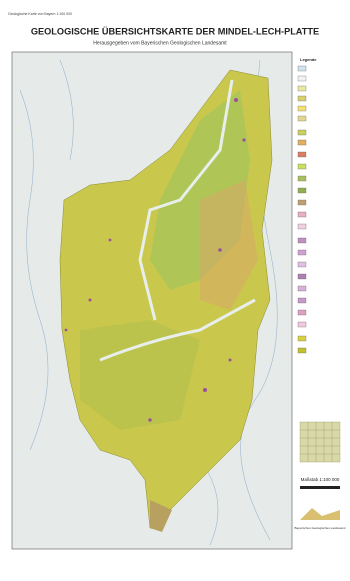 This screenshot has width=350, height=581. Describe the element at coordinates (40, 14) in the screenshot. I see `top-note: Geologische Karte von Bayern 1:100 000` at that location.